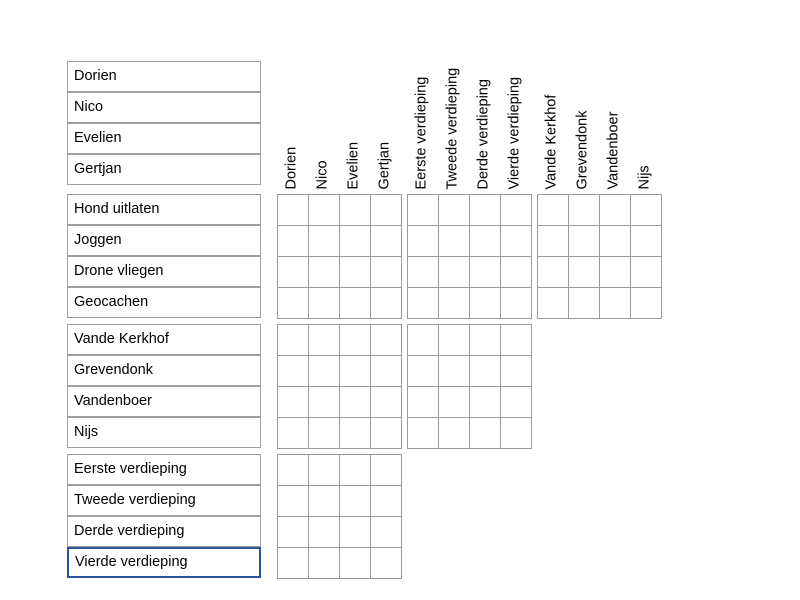 This screenshot has width=800, height=600. Describe the element at coordinates (164, 271) in the screenshot. I see `row-label-drone-vliegen: Drone vliegen` at that location.